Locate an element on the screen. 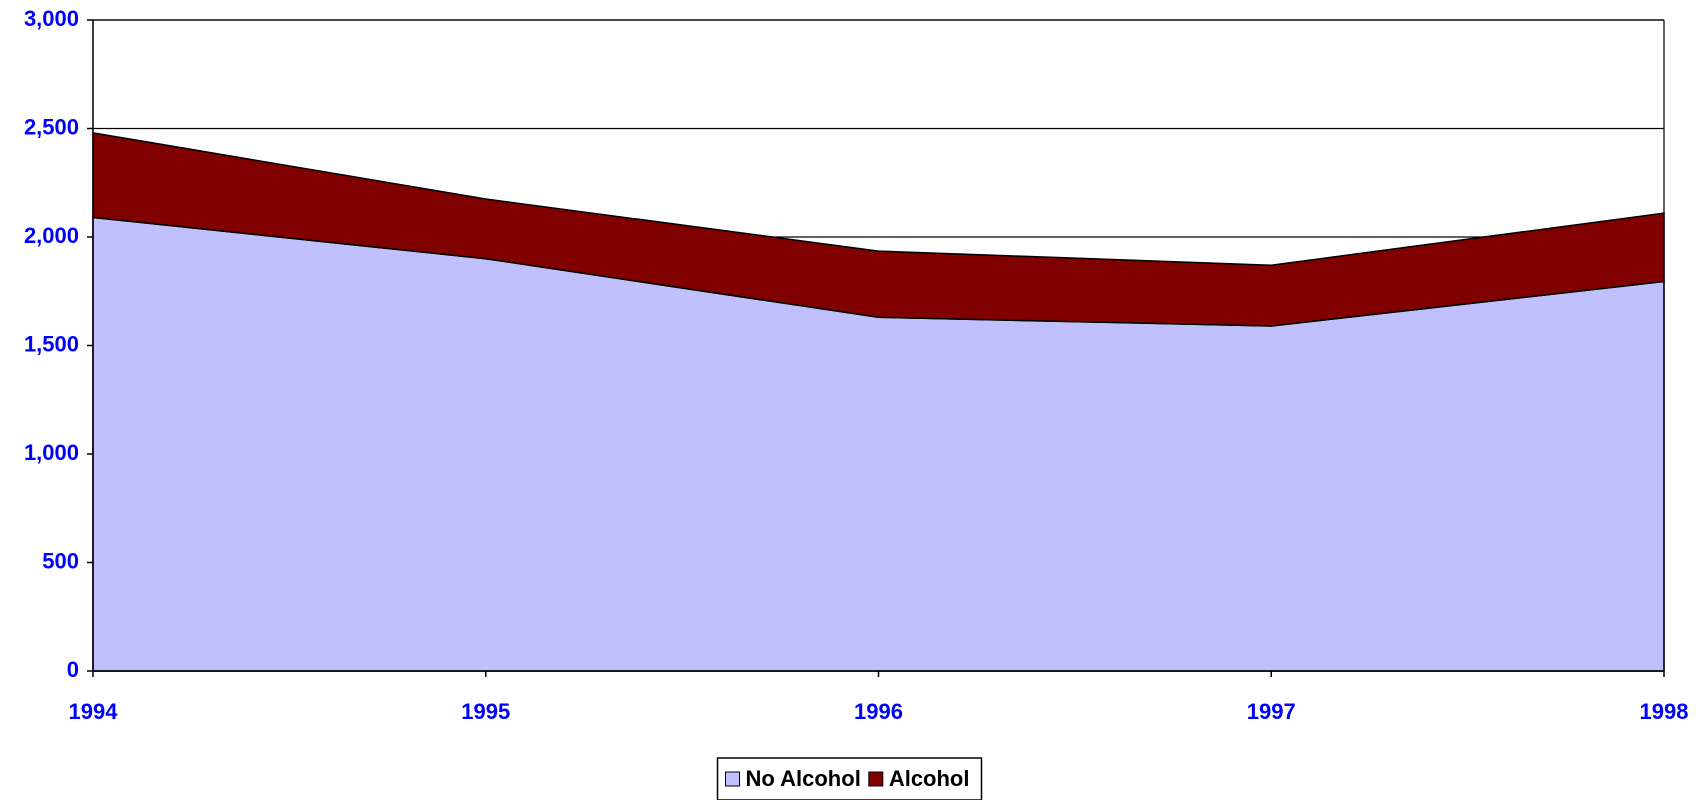  x-tick-label: 1996 is located at coordinates (878, 711).